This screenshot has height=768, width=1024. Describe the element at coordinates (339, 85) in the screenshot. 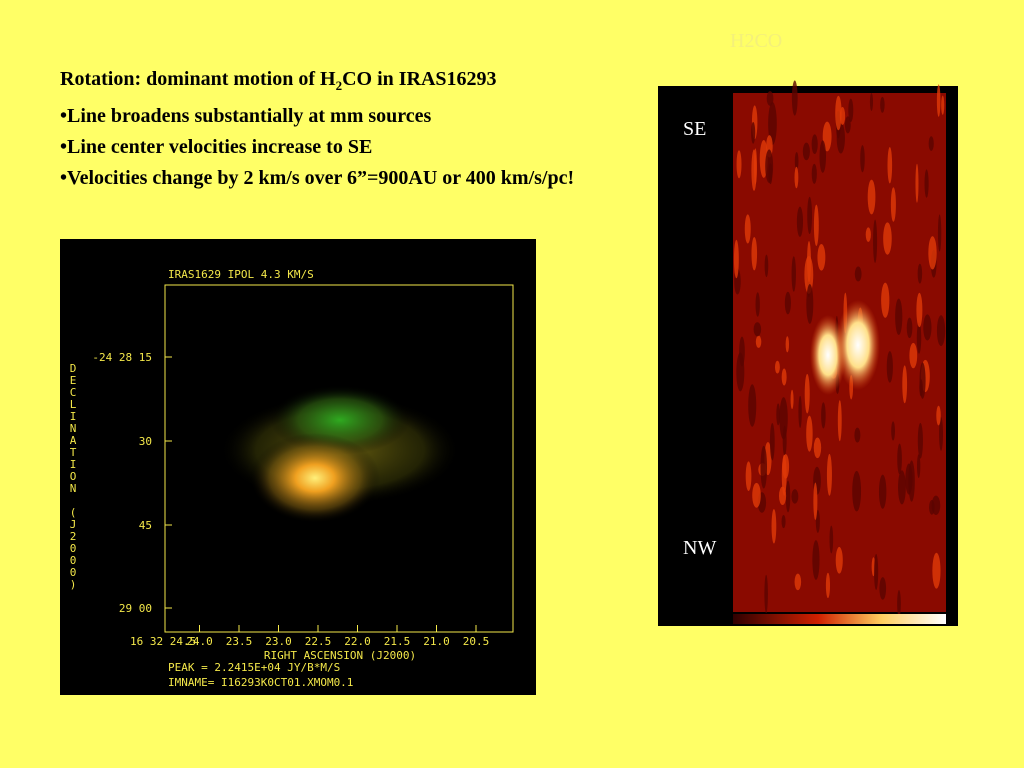

I see `subscript: 2` at that location.